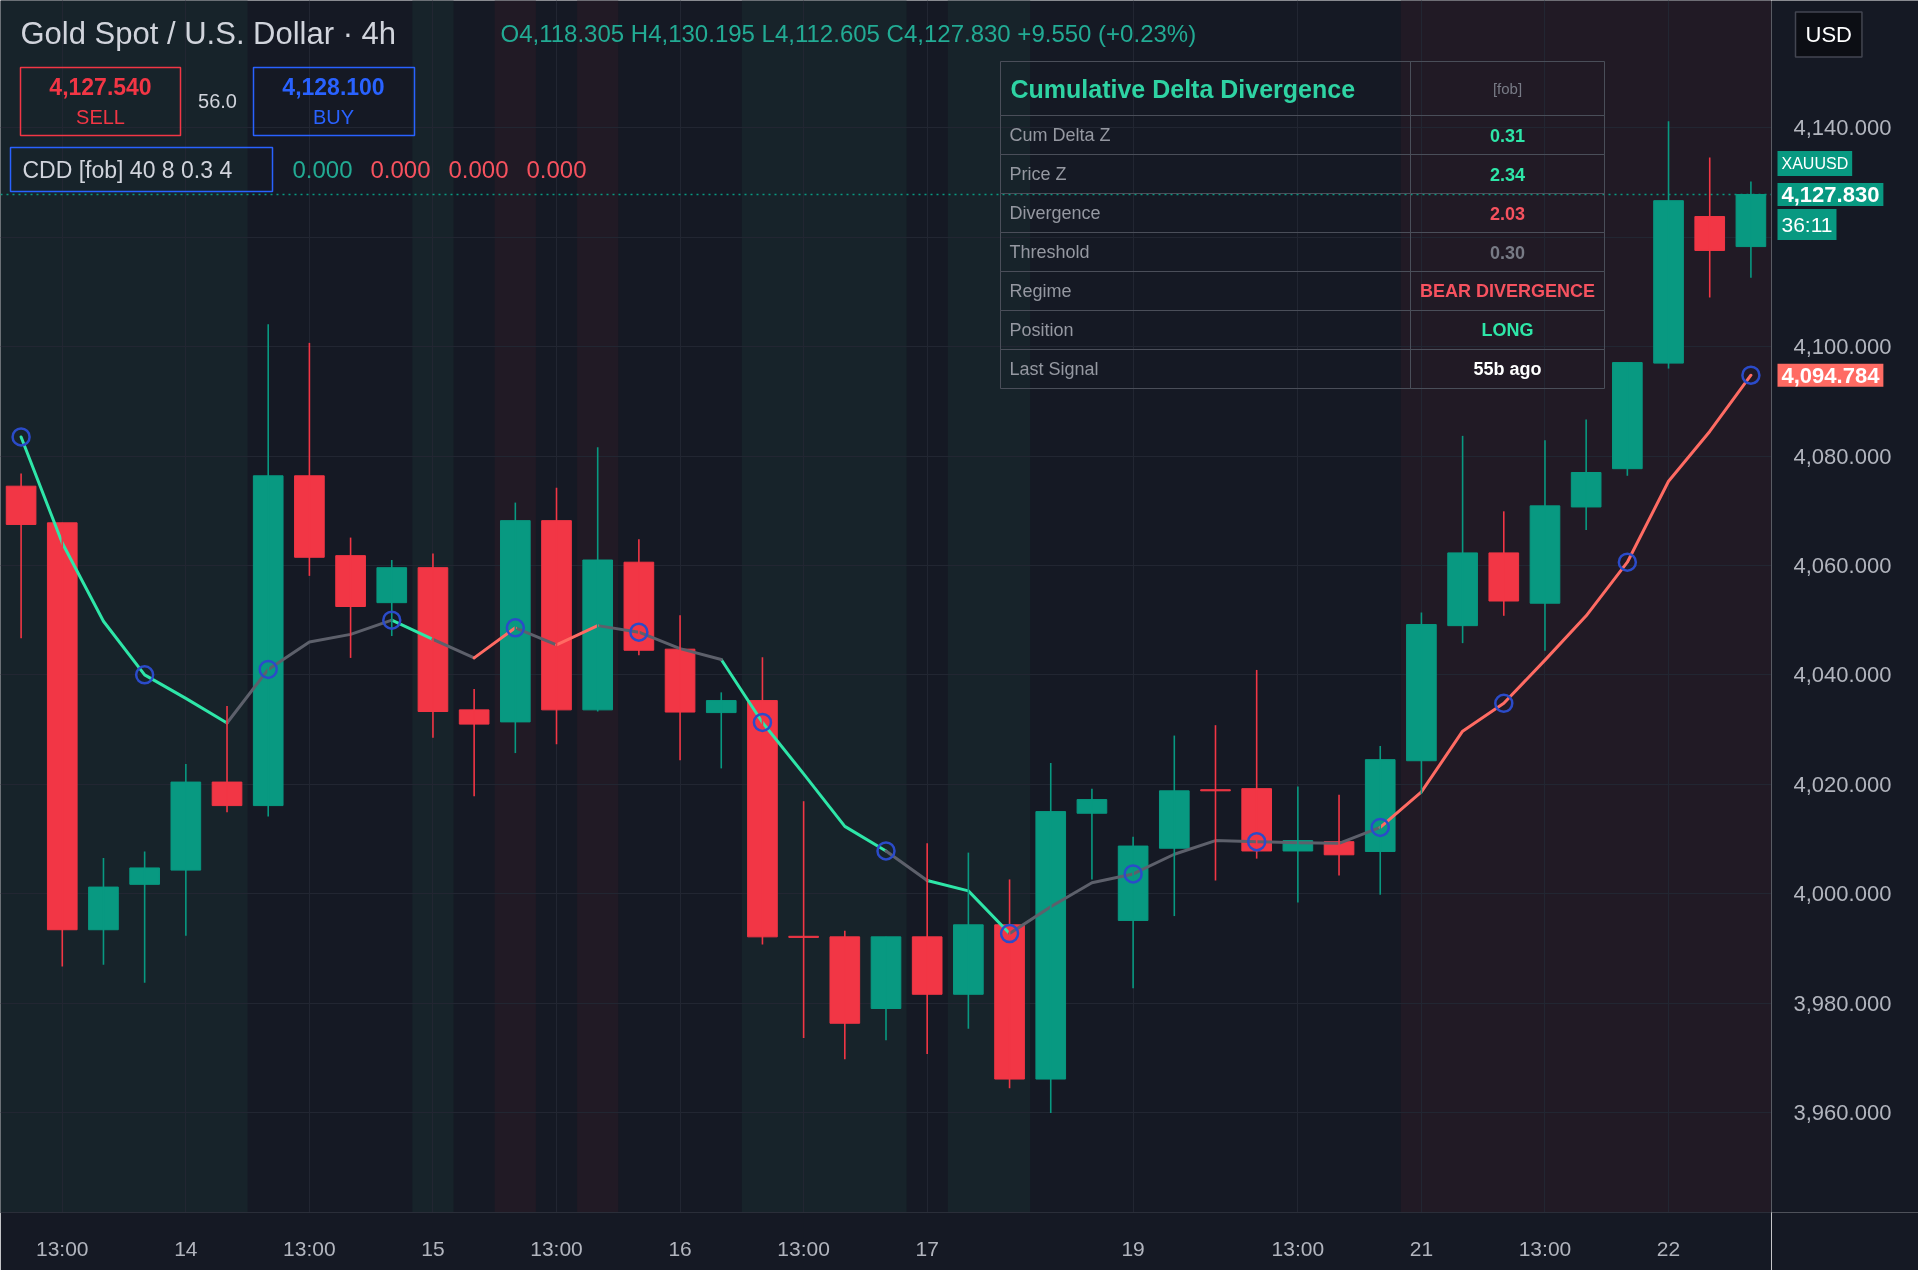  What do you see at coordinates (1828, 34) in the screenshot?
I see `text: USD` at bounding box center [1828, 34].